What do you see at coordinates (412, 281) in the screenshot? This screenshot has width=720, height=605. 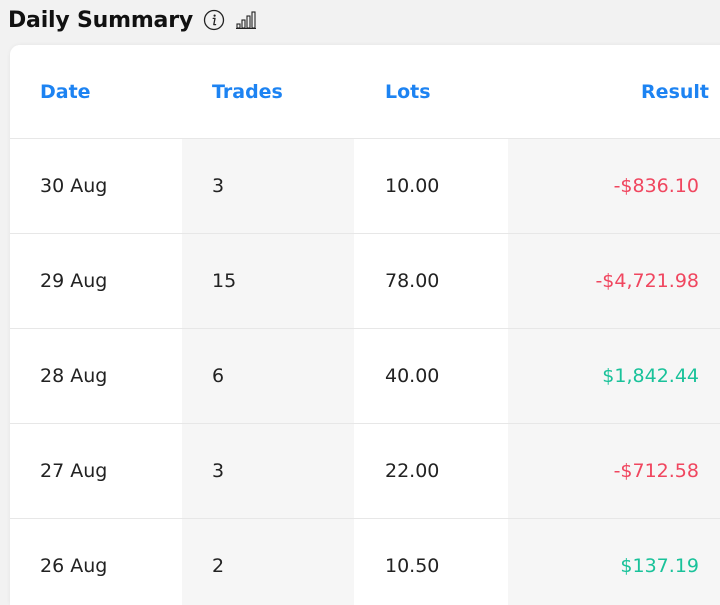 I see `cell-lots: 78.00` at bounding box center [412, 281].